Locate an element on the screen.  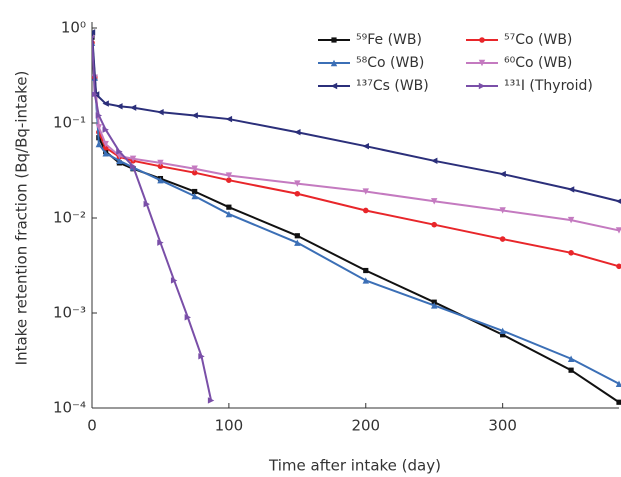
y-tick-label: 10⁻² is located at coordinates (69, 218).